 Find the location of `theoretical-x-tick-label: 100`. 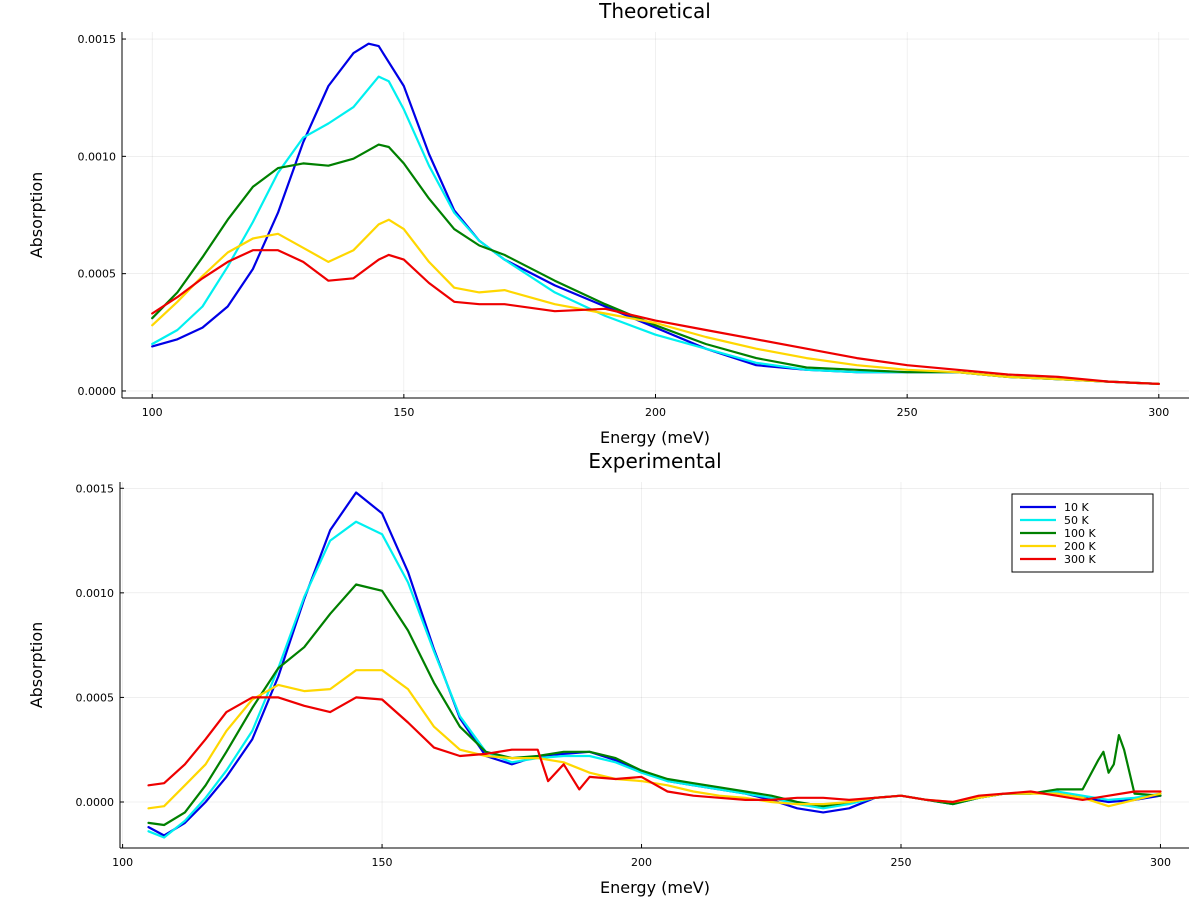

theoretical-x-tick-label: 100 is located at coordinates (152, 412).